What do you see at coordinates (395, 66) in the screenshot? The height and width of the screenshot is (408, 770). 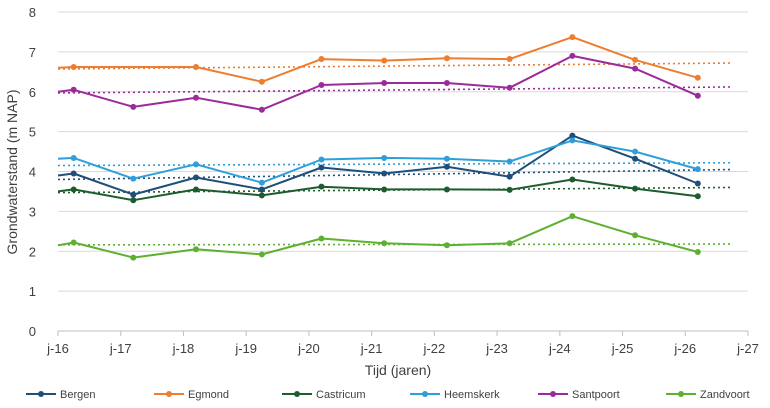 I see `trendline-egmond` at bounding box center [395, 66].